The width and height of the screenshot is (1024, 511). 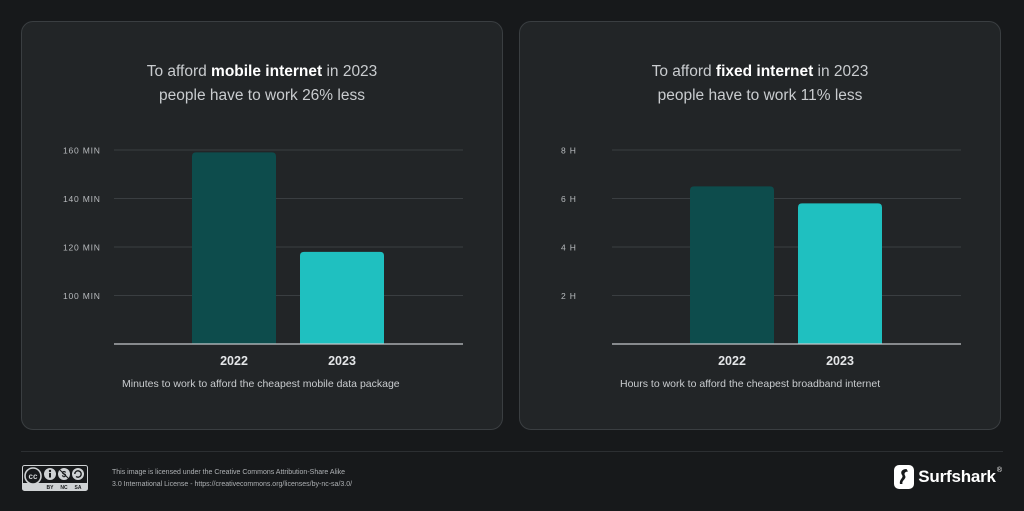 What do you see at coordinates (267, 71) in the screenshot?
I see `title-highlight: mobile internet` at bounding box center [267, 71].